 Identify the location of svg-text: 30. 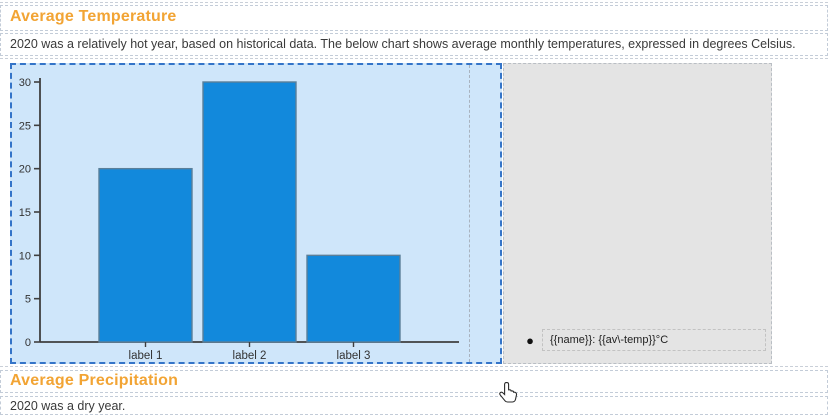
(25, 83).